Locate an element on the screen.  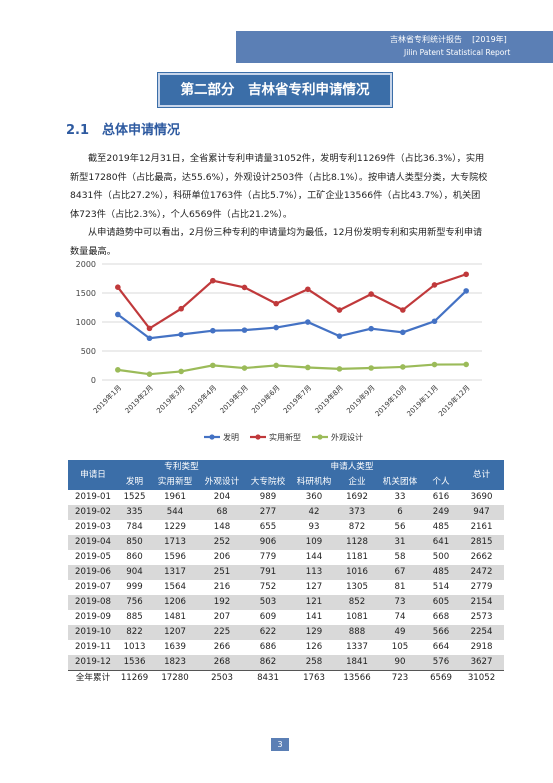
table-row: 2019-02 335 544 68 277 42 373 6 249 947 is located at coordinates (286, 512).